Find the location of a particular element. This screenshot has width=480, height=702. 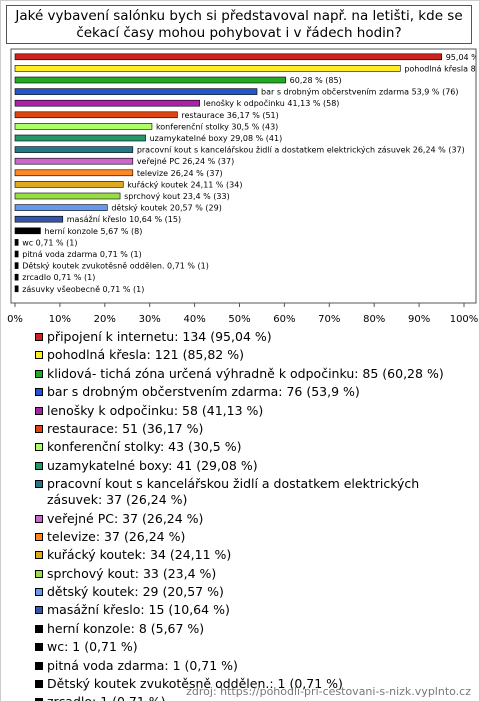

legend-item: konferenční stolky: 43 (30,5 %) is located at coordinates (250, 447).